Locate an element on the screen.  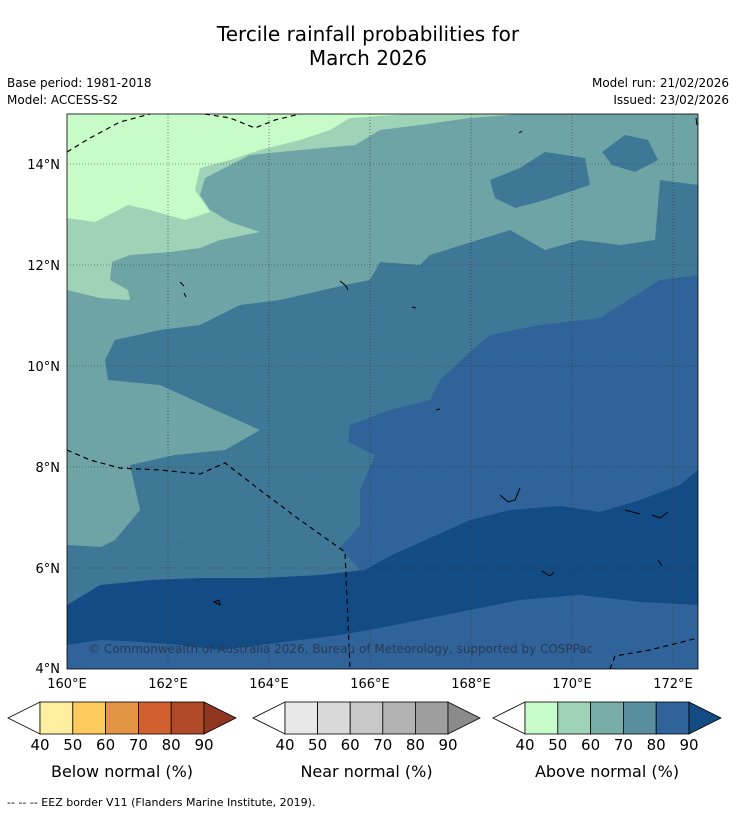
lon-label: 160°E is located at coordinates (67, 684).